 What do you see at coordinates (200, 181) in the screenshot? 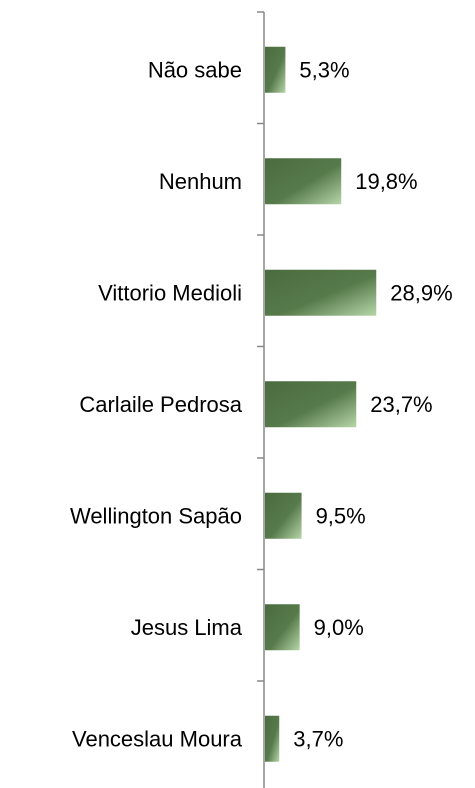
I see `category-label: Nenhum` at bounding box center [200, 181].